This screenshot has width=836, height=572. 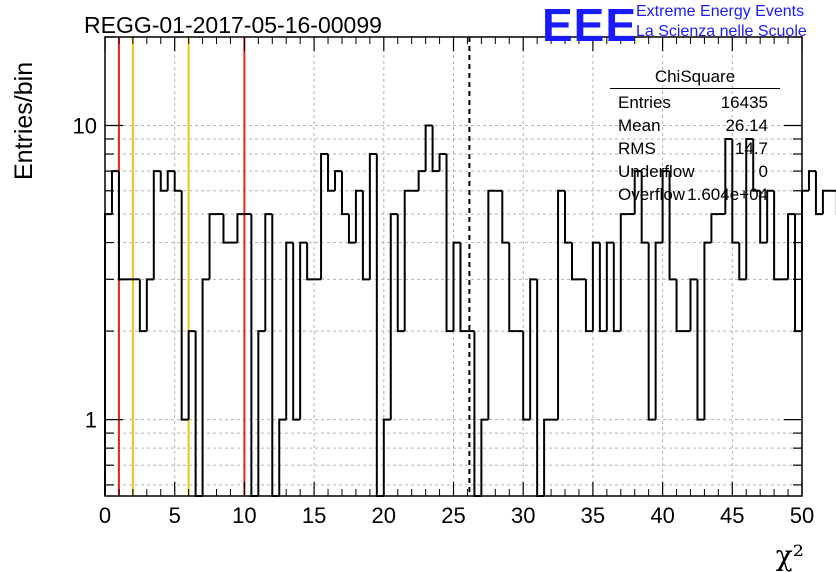 I want to click on x-axis-label: χ², so click(x=790, y=555).